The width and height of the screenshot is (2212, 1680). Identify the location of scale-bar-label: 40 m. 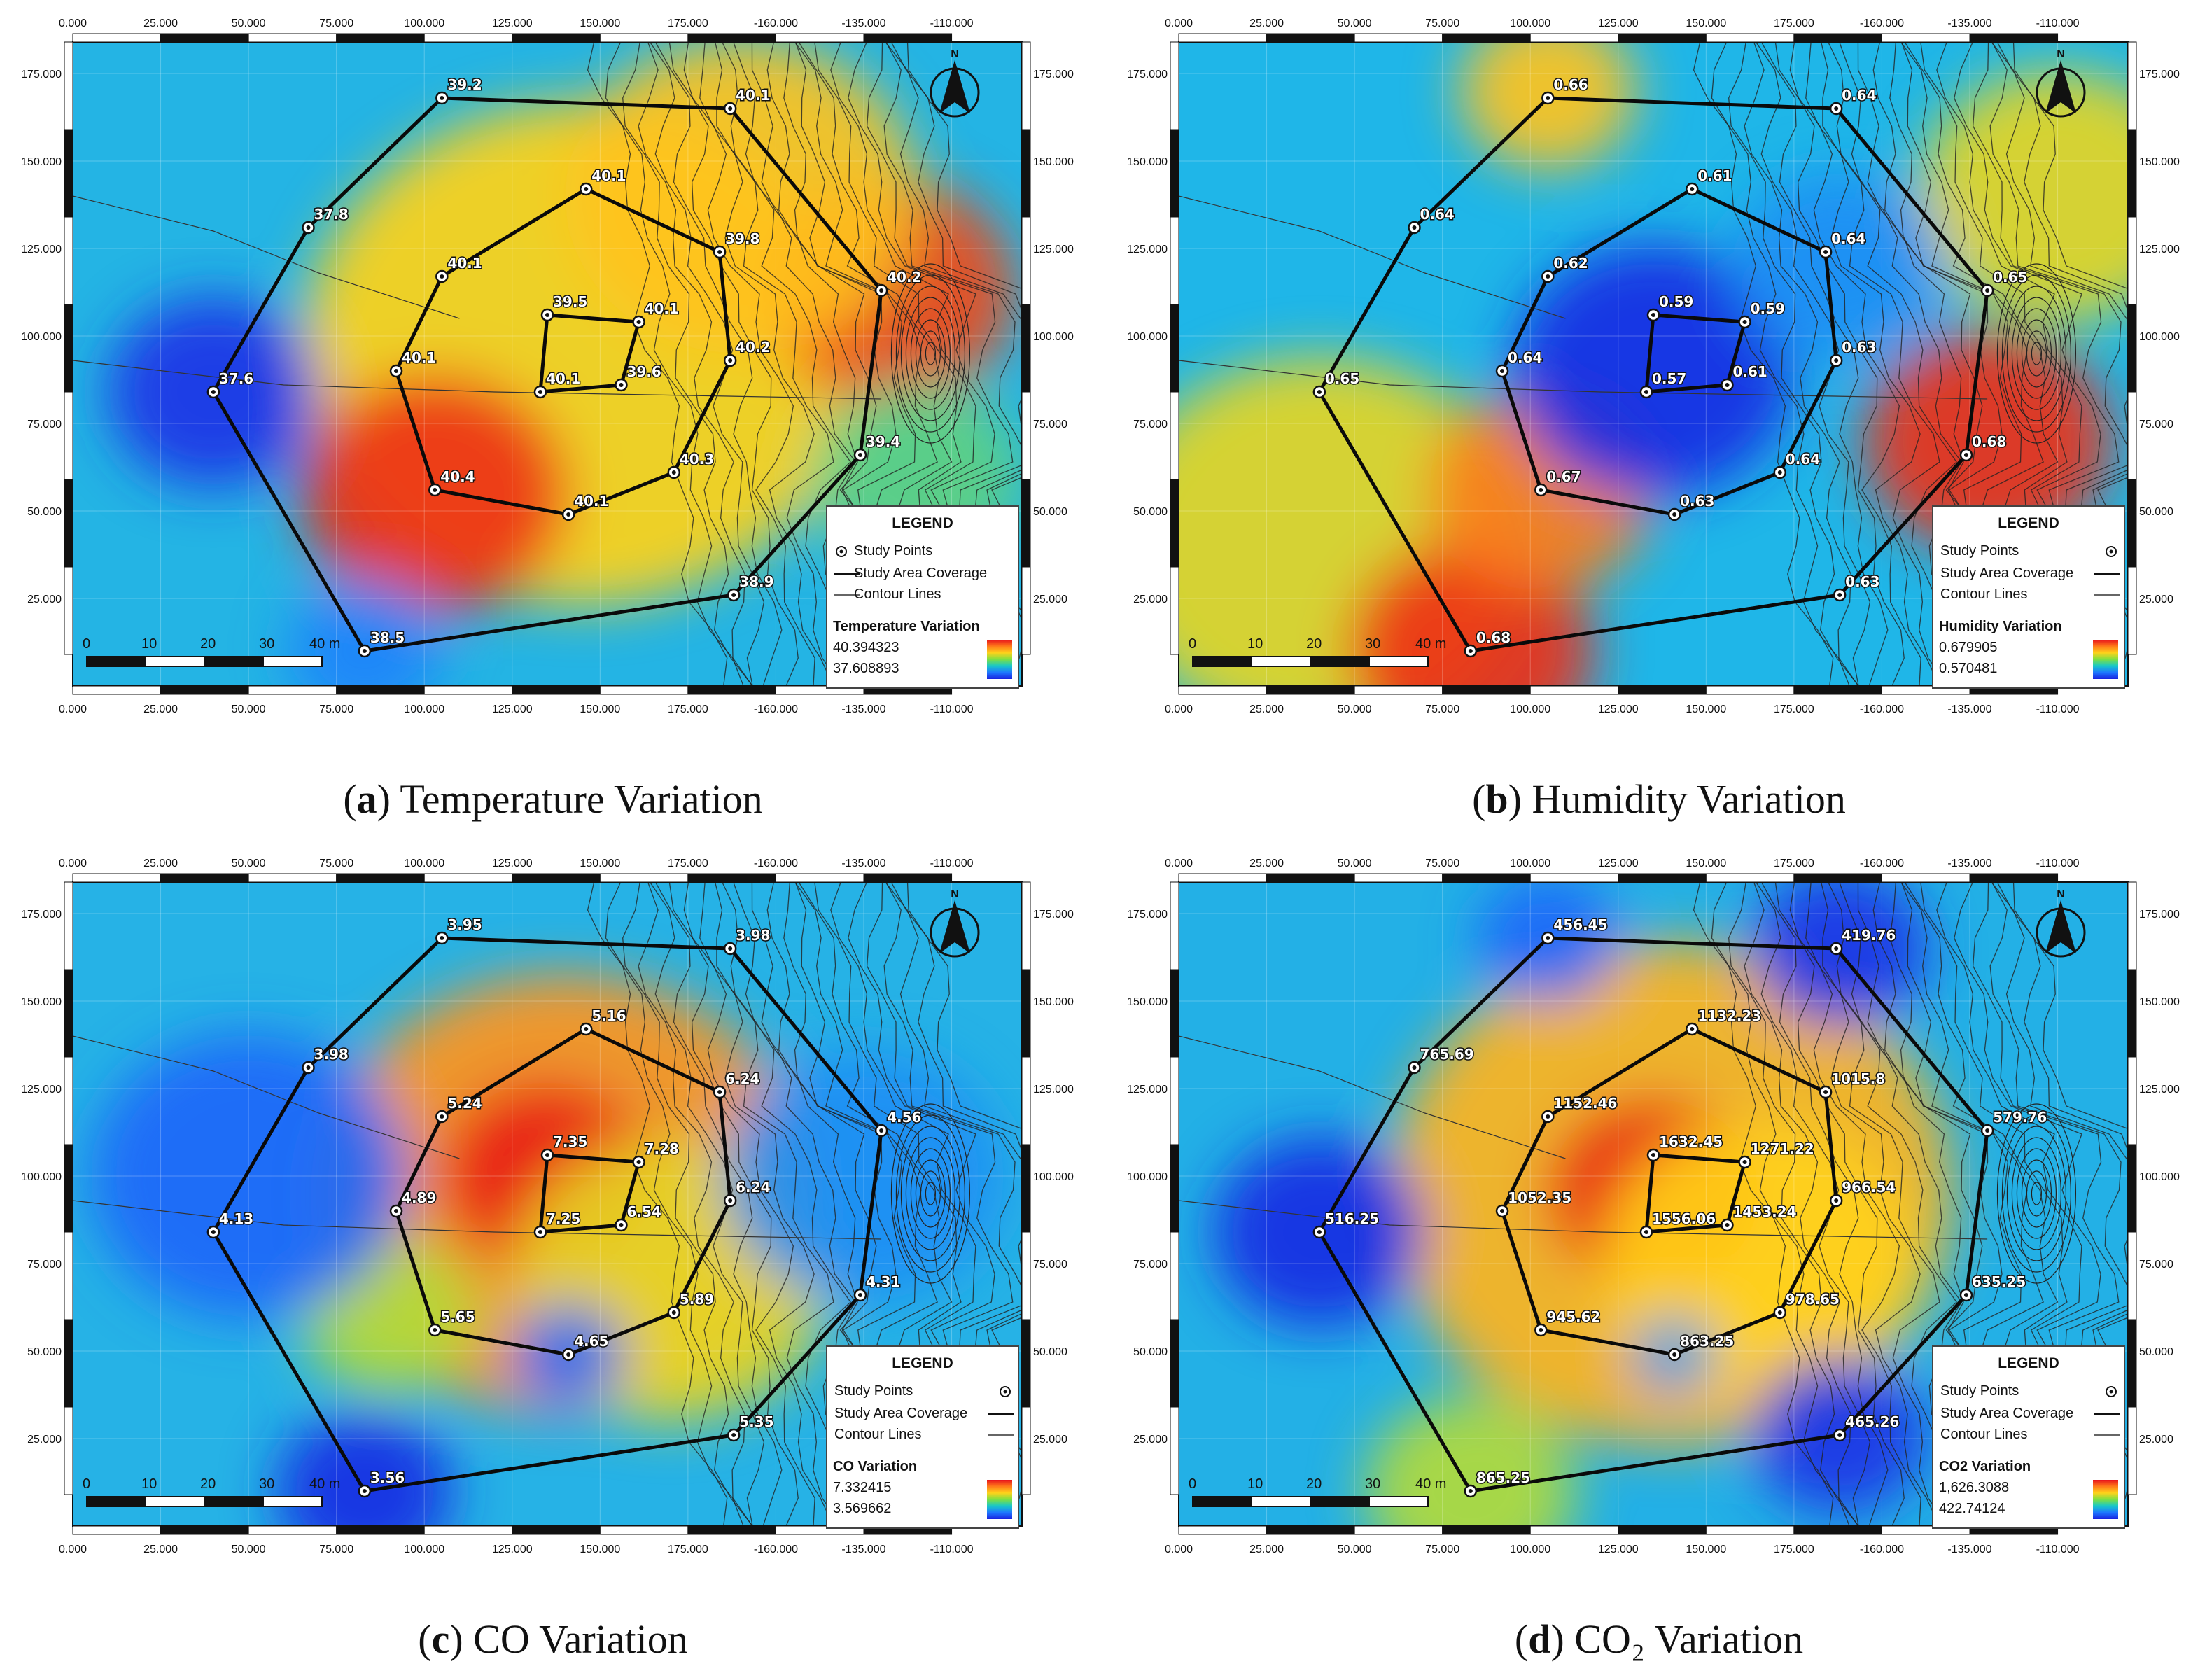
(324, 644).